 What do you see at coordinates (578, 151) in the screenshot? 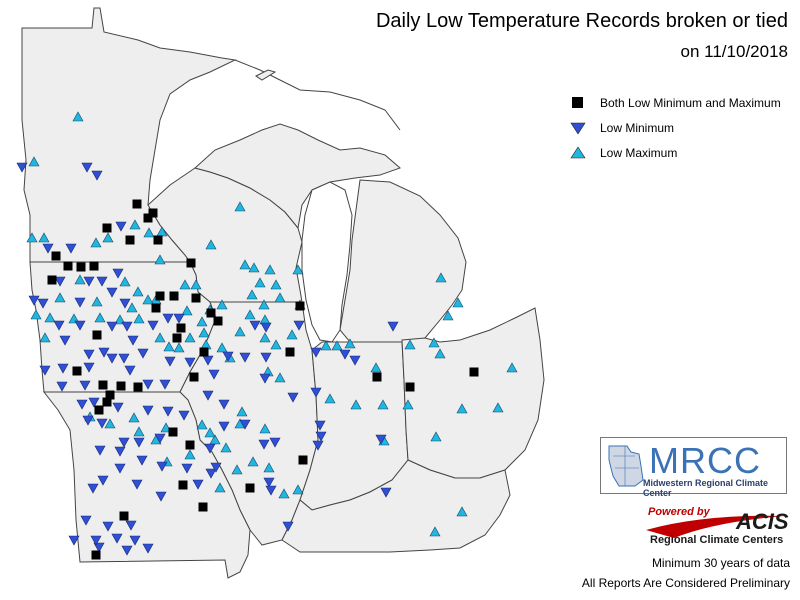
I see `triangle-up-icon` at bounding box center [578, 151].